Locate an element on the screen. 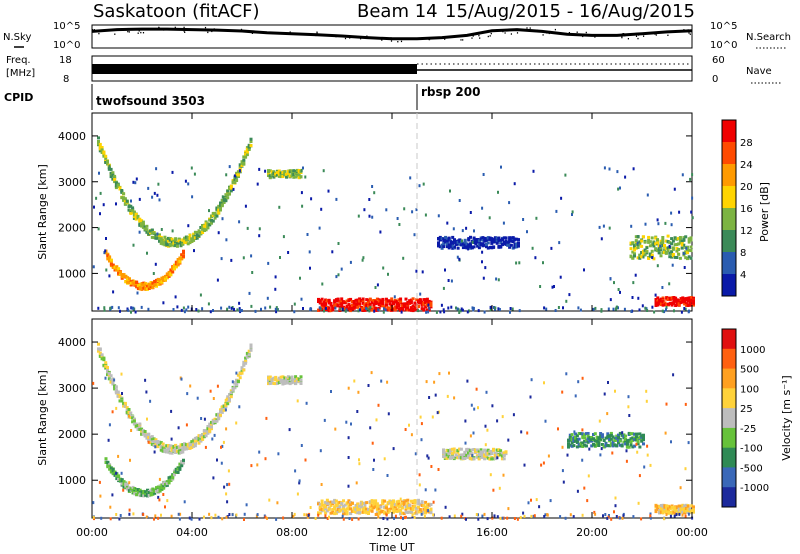 Image resolution: width=800 pixels, height=554 pixels. colorbar-tick-label: 24 is located at coordinates (746, 165).